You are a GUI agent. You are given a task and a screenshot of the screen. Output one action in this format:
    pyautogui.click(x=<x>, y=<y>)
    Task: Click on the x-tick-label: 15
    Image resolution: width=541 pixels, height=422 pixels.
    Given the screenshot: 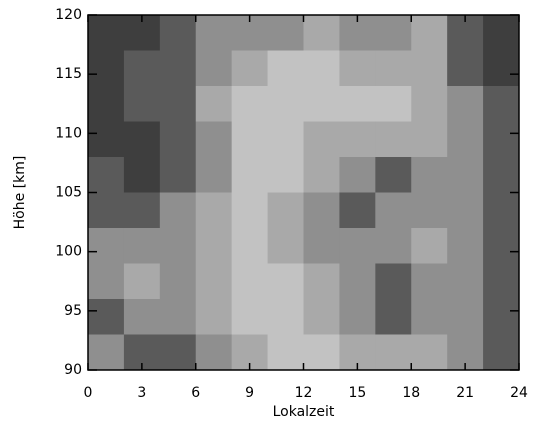 What is the action you would take?
    pyautogui.click(x=357, y=393)
    